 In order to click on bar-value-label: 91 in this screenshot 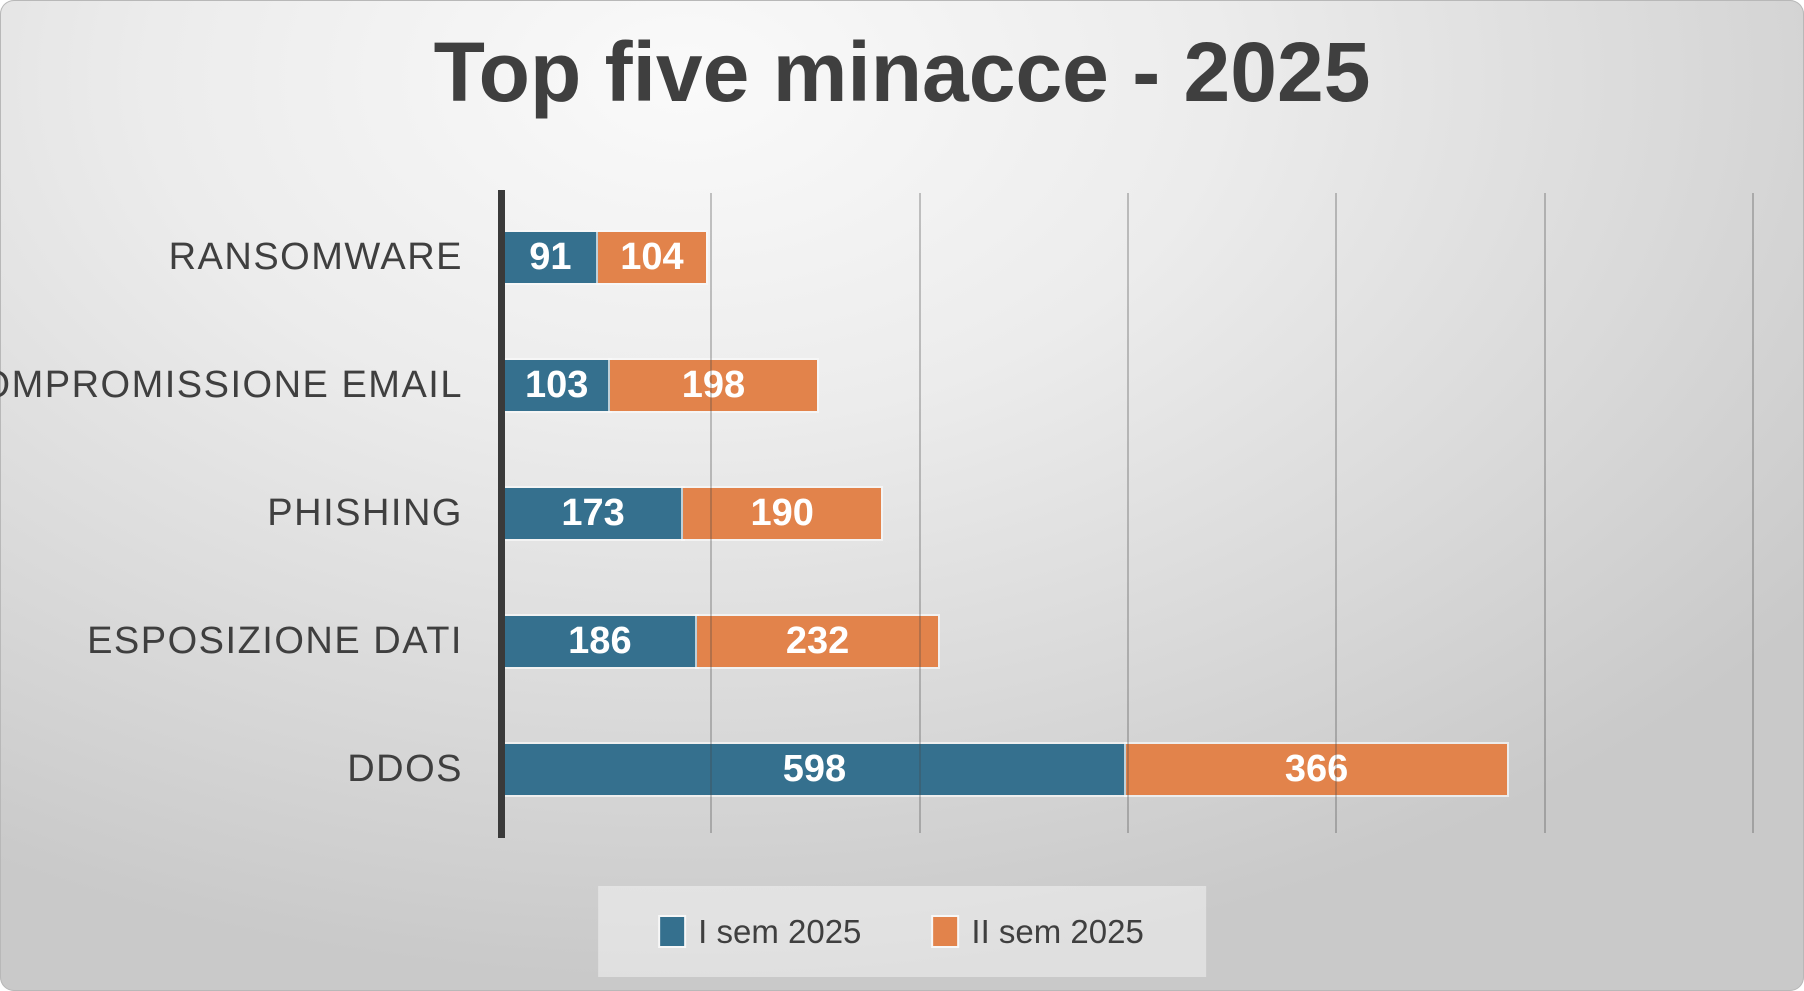, I will do `click(550, 256)`.